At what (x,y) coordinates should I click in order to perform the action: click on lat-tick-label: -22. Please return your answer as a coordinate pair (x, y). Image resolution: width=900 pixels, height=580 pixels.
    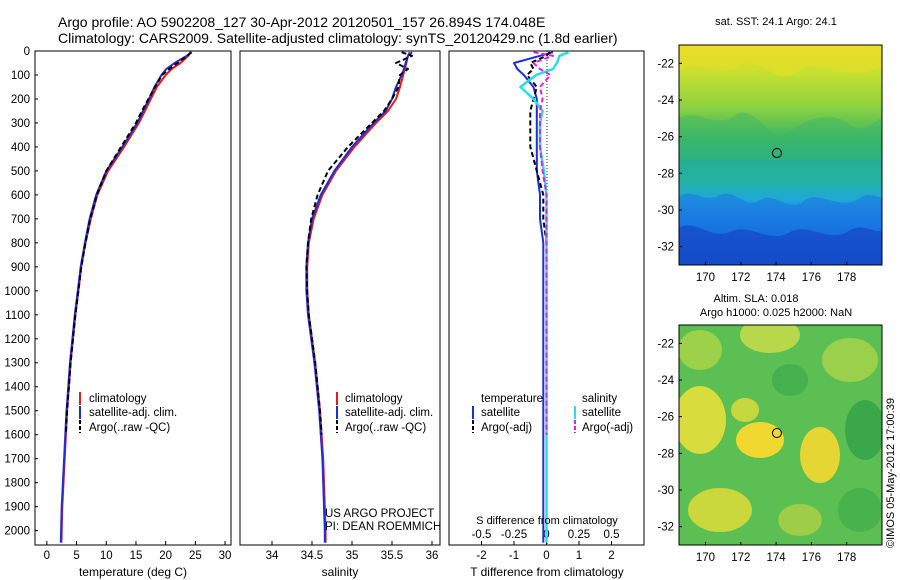
    Looking at the image, I should click on (665, 64).